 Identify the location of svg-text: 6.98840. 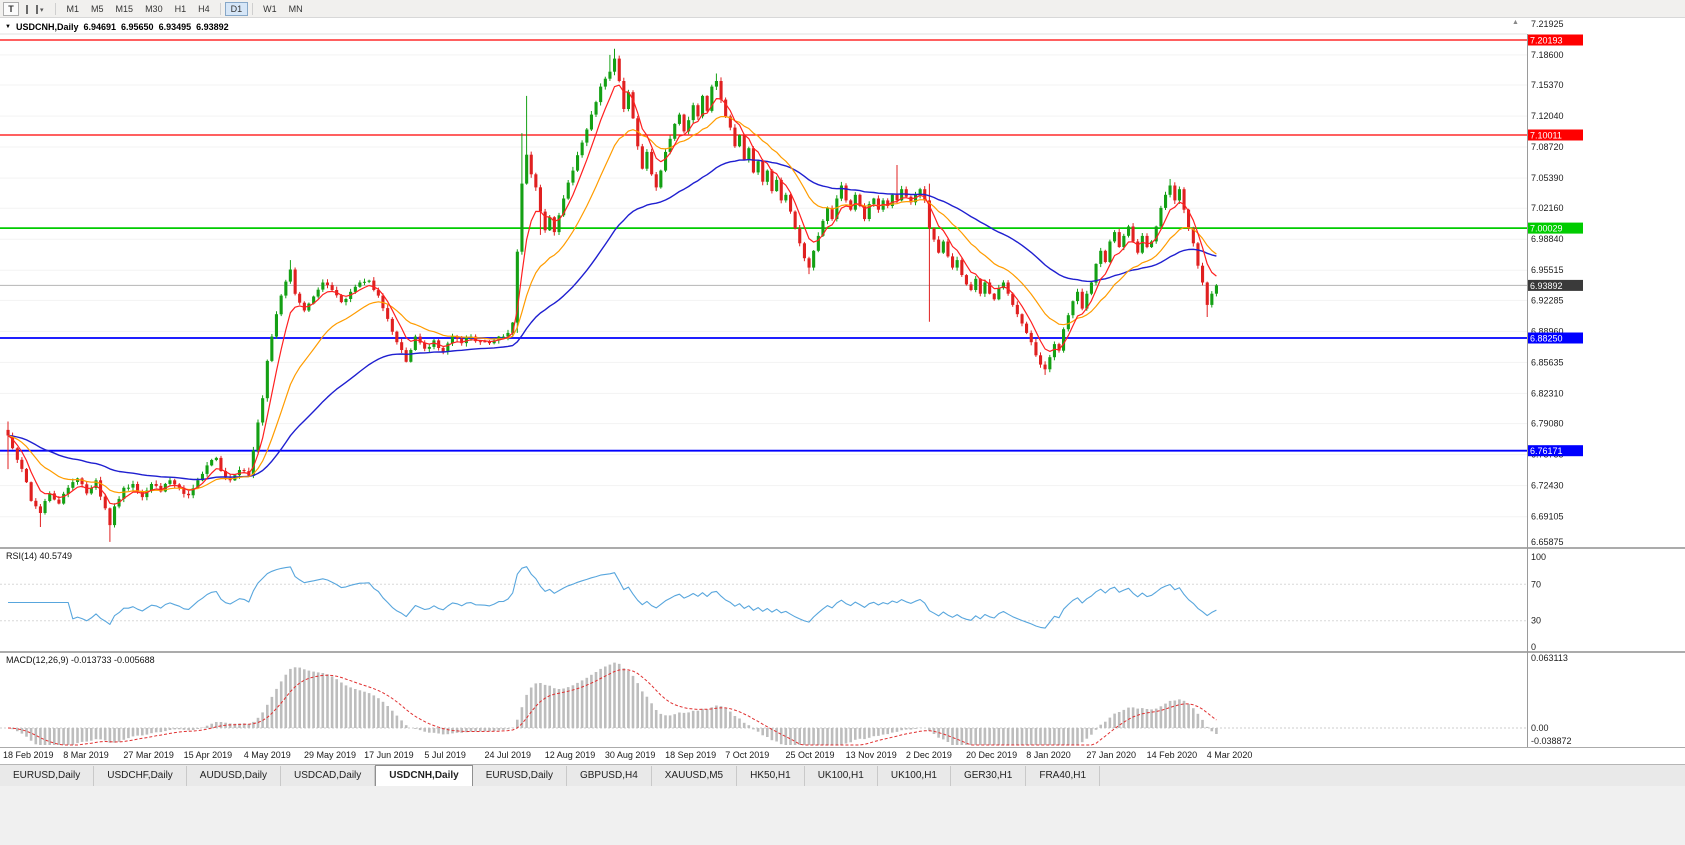
(1547, 239).